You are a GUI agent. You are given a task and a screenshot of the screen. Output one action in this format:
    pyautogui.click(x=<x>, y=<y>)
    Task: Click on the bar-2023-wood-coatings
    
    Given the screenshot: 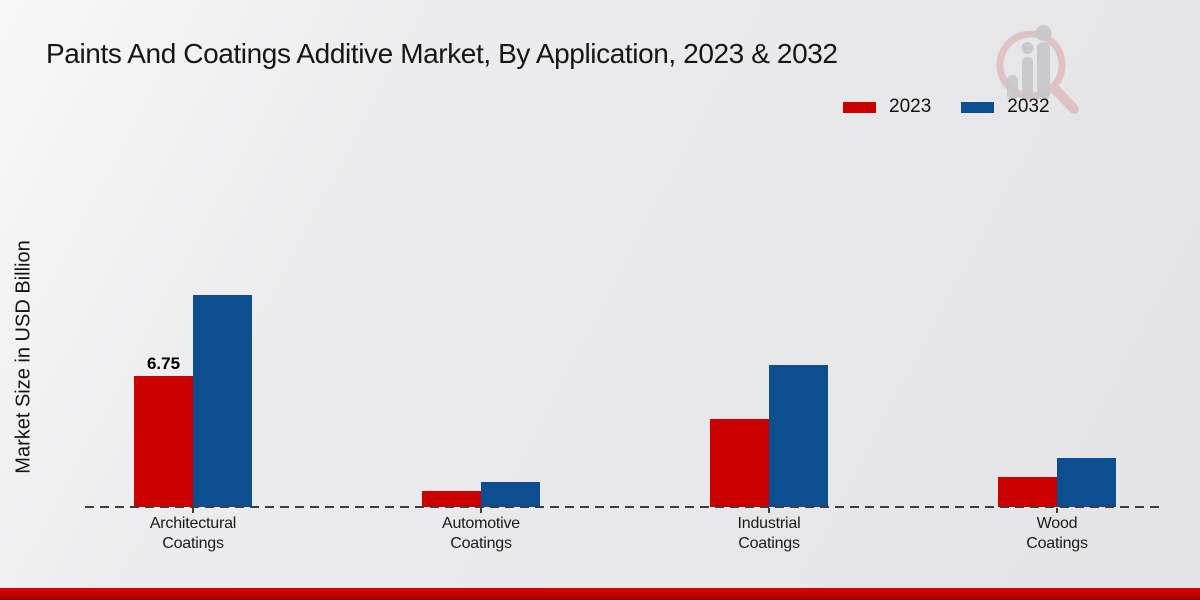 What is the action you would take?
    pyautogui.click(x=1027, y=492)
    